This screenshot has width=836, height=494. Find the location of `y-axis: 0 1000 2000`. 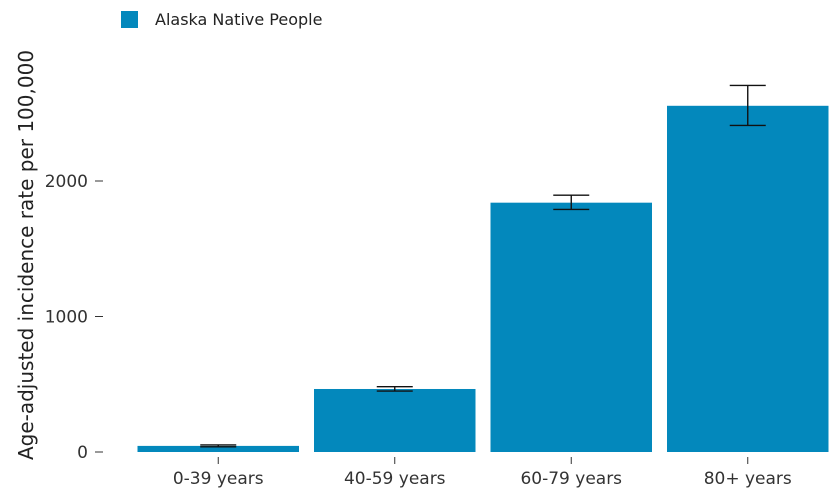

y-axis: 0 1000 2000 is located at coordinates (74, 317).